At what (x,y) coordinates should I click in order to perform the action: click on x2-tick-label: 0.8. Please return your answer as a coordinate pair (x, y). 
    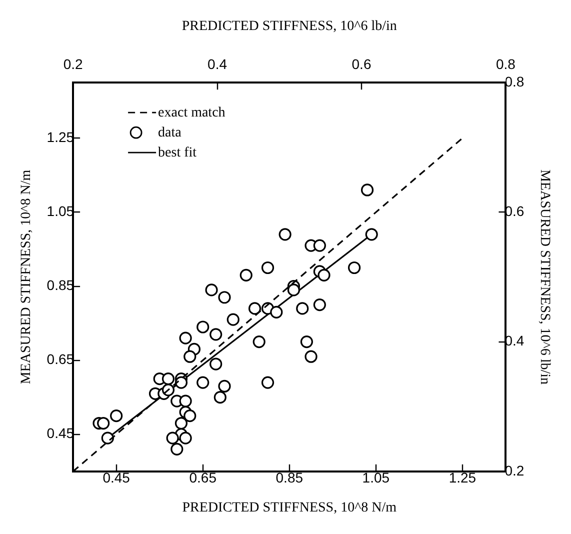
    Looking at the image, I should click on (506, 64).